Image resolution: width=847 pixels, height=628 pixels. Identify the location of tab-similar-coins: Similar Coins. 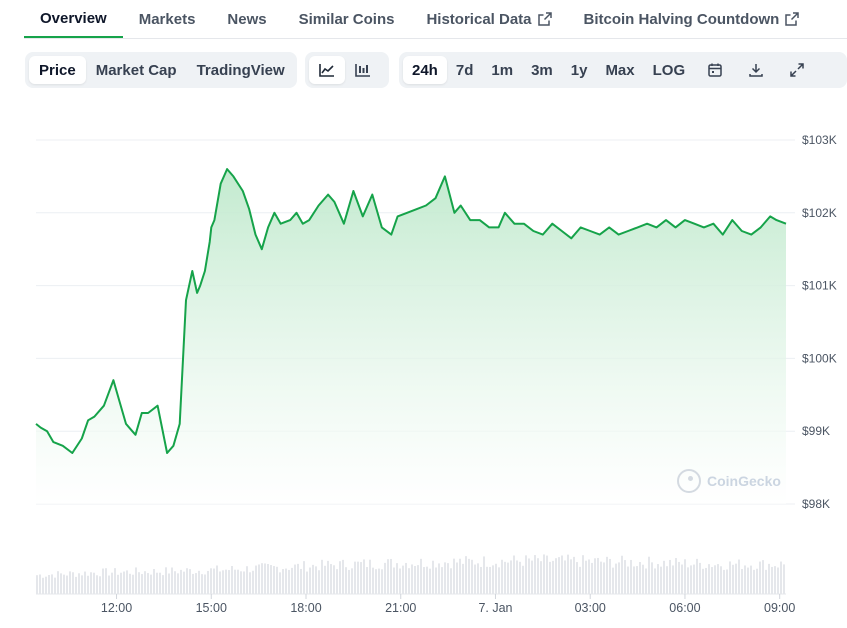
(347, 19).